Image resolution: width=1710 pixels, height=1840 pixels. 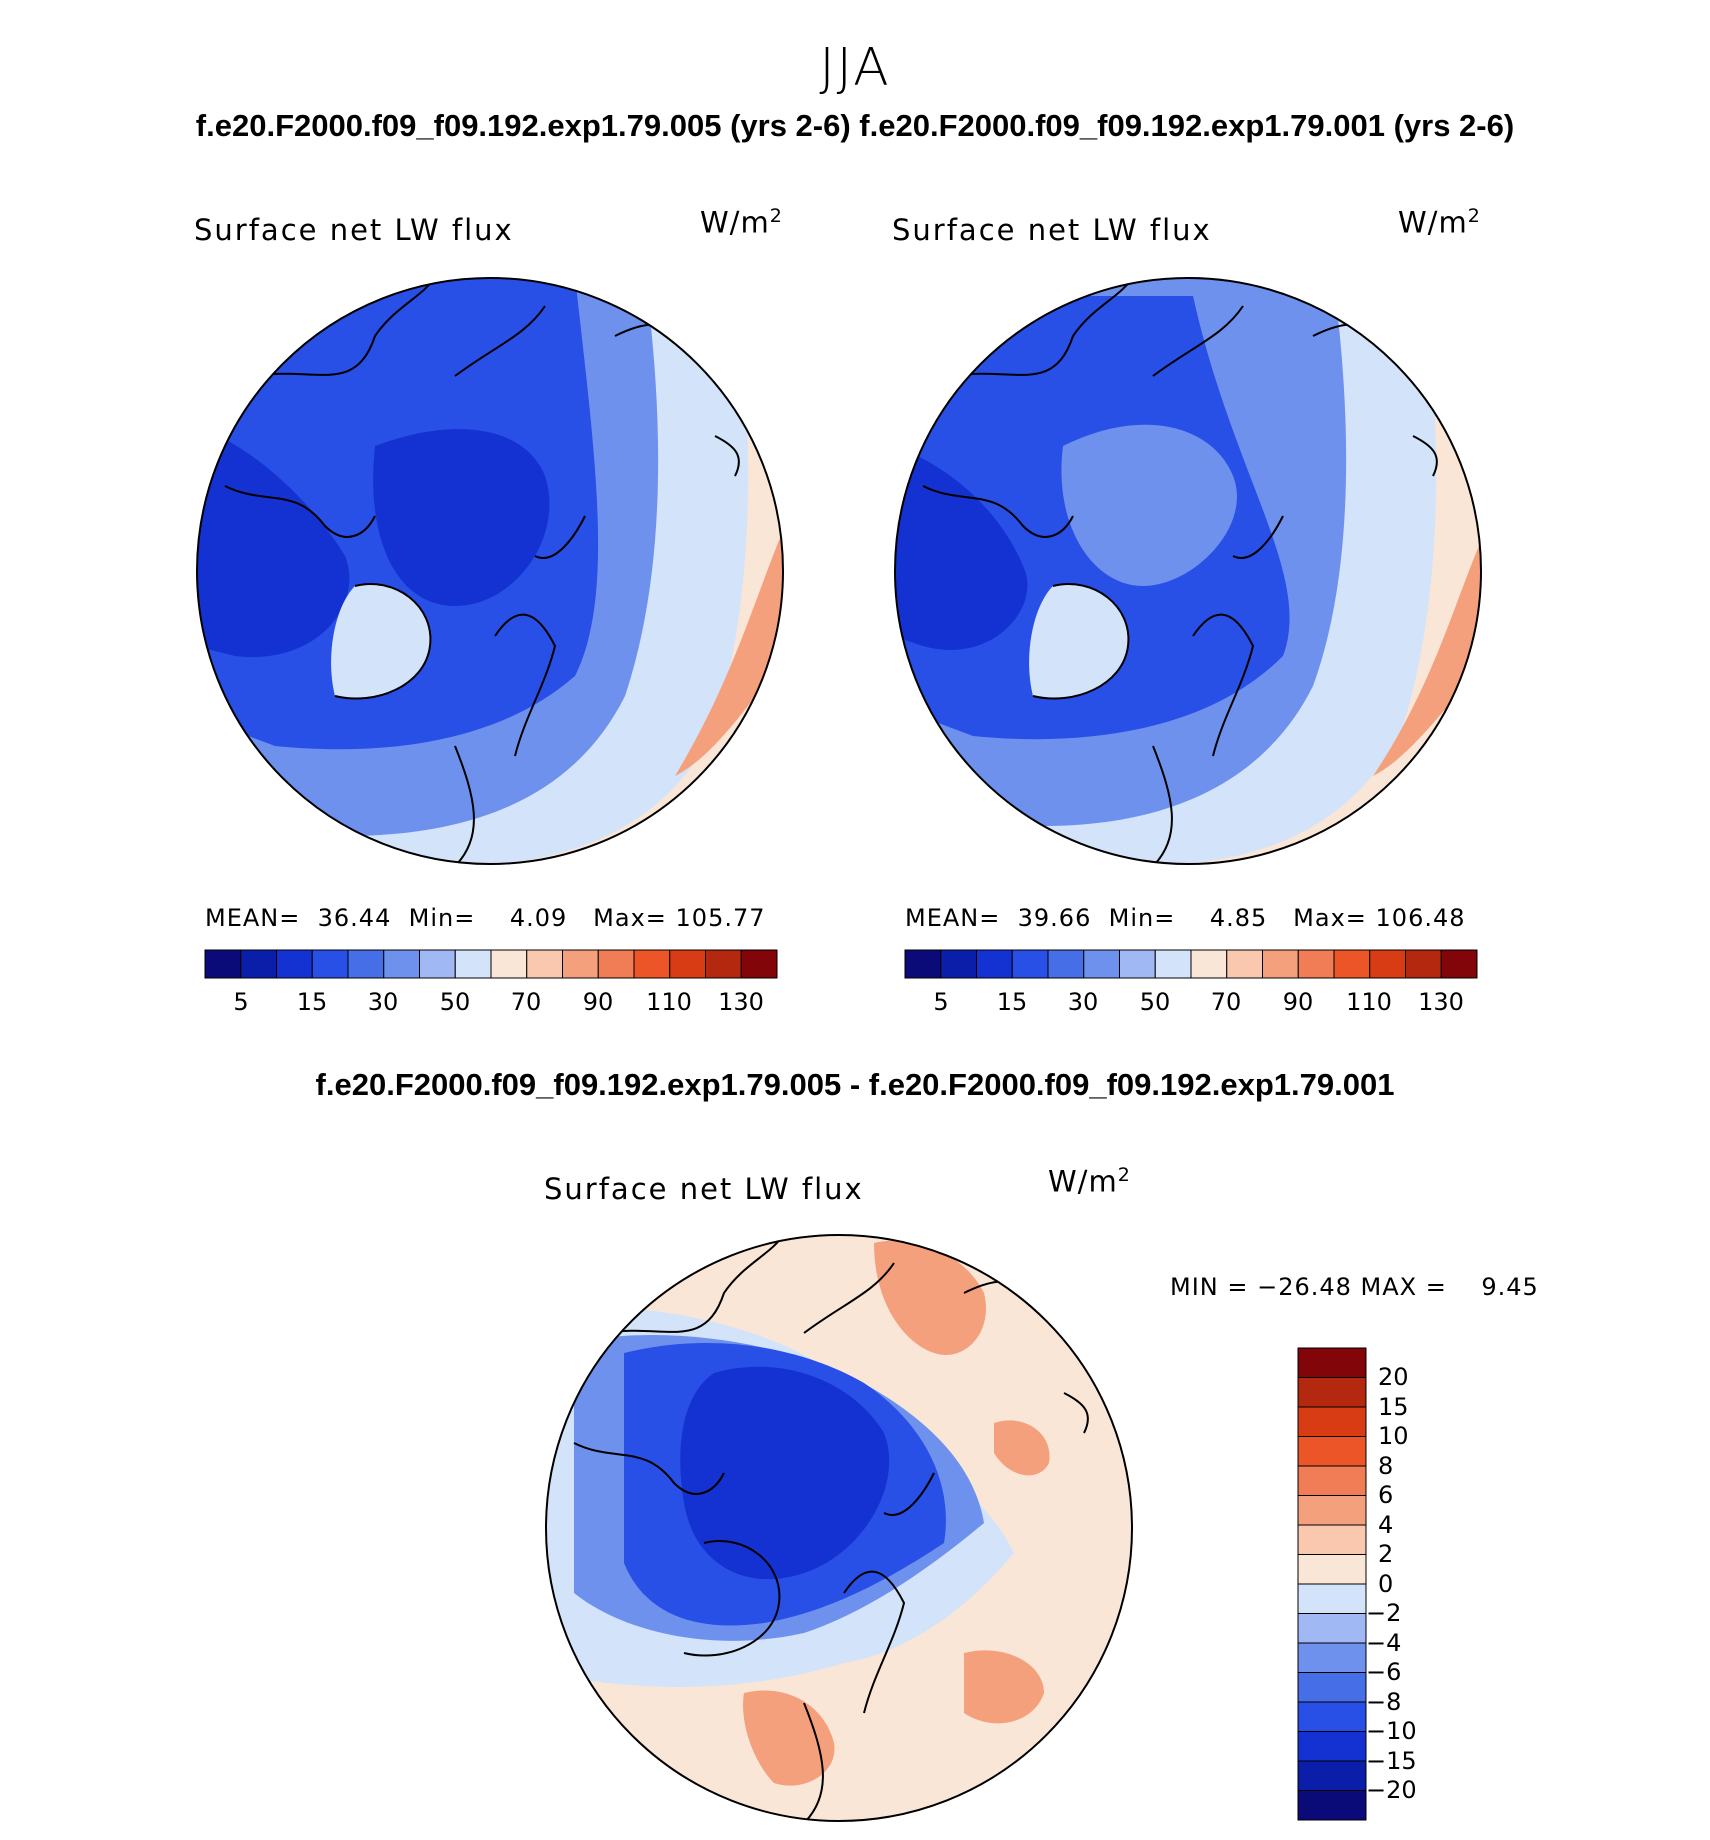 What do you see at coordinates (1386, 1495) in the screenshot?
I see `cb3-label-4: 6` at bounding box center [1386, 1495].